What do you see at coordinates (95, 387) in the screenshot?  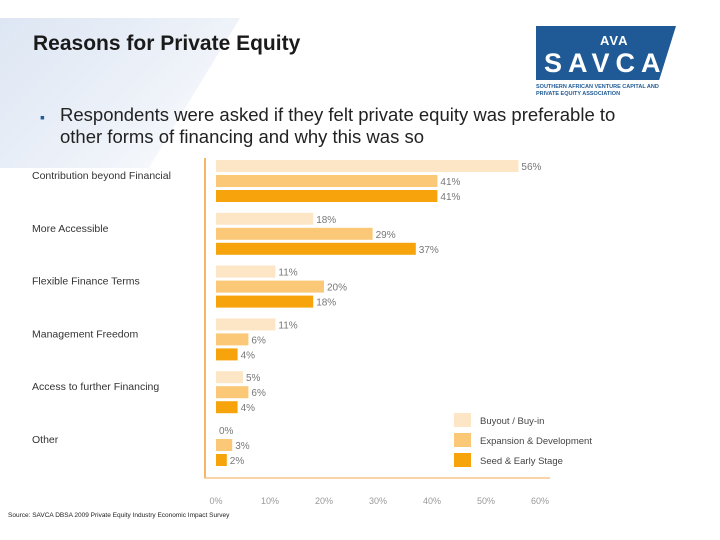 I see `category-label: Access to further Financing` at bounding box center [95, 387].